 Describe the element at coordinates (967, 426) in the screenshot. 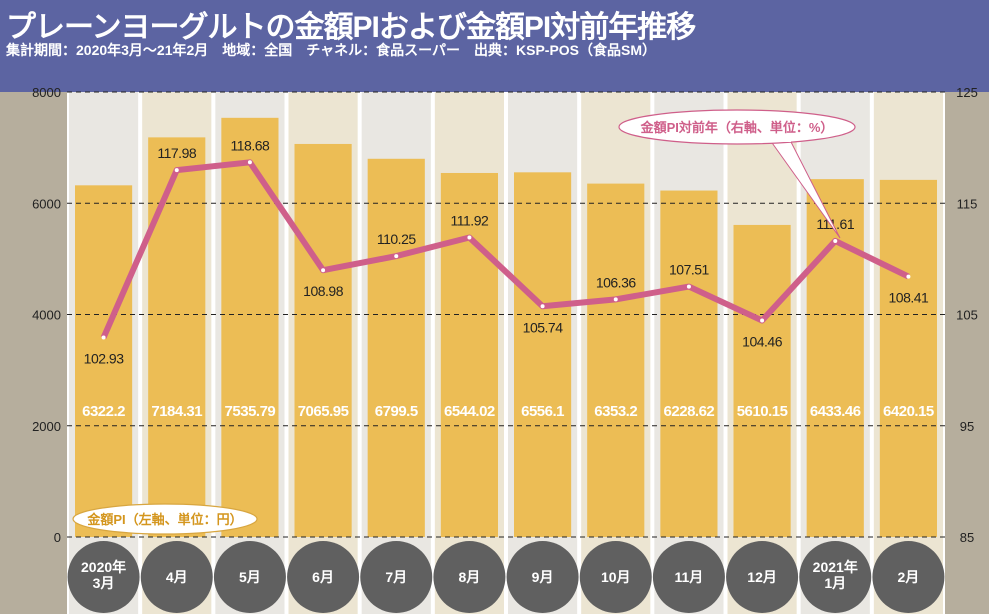

I see `right-axis-tick-label: 95` at that location.